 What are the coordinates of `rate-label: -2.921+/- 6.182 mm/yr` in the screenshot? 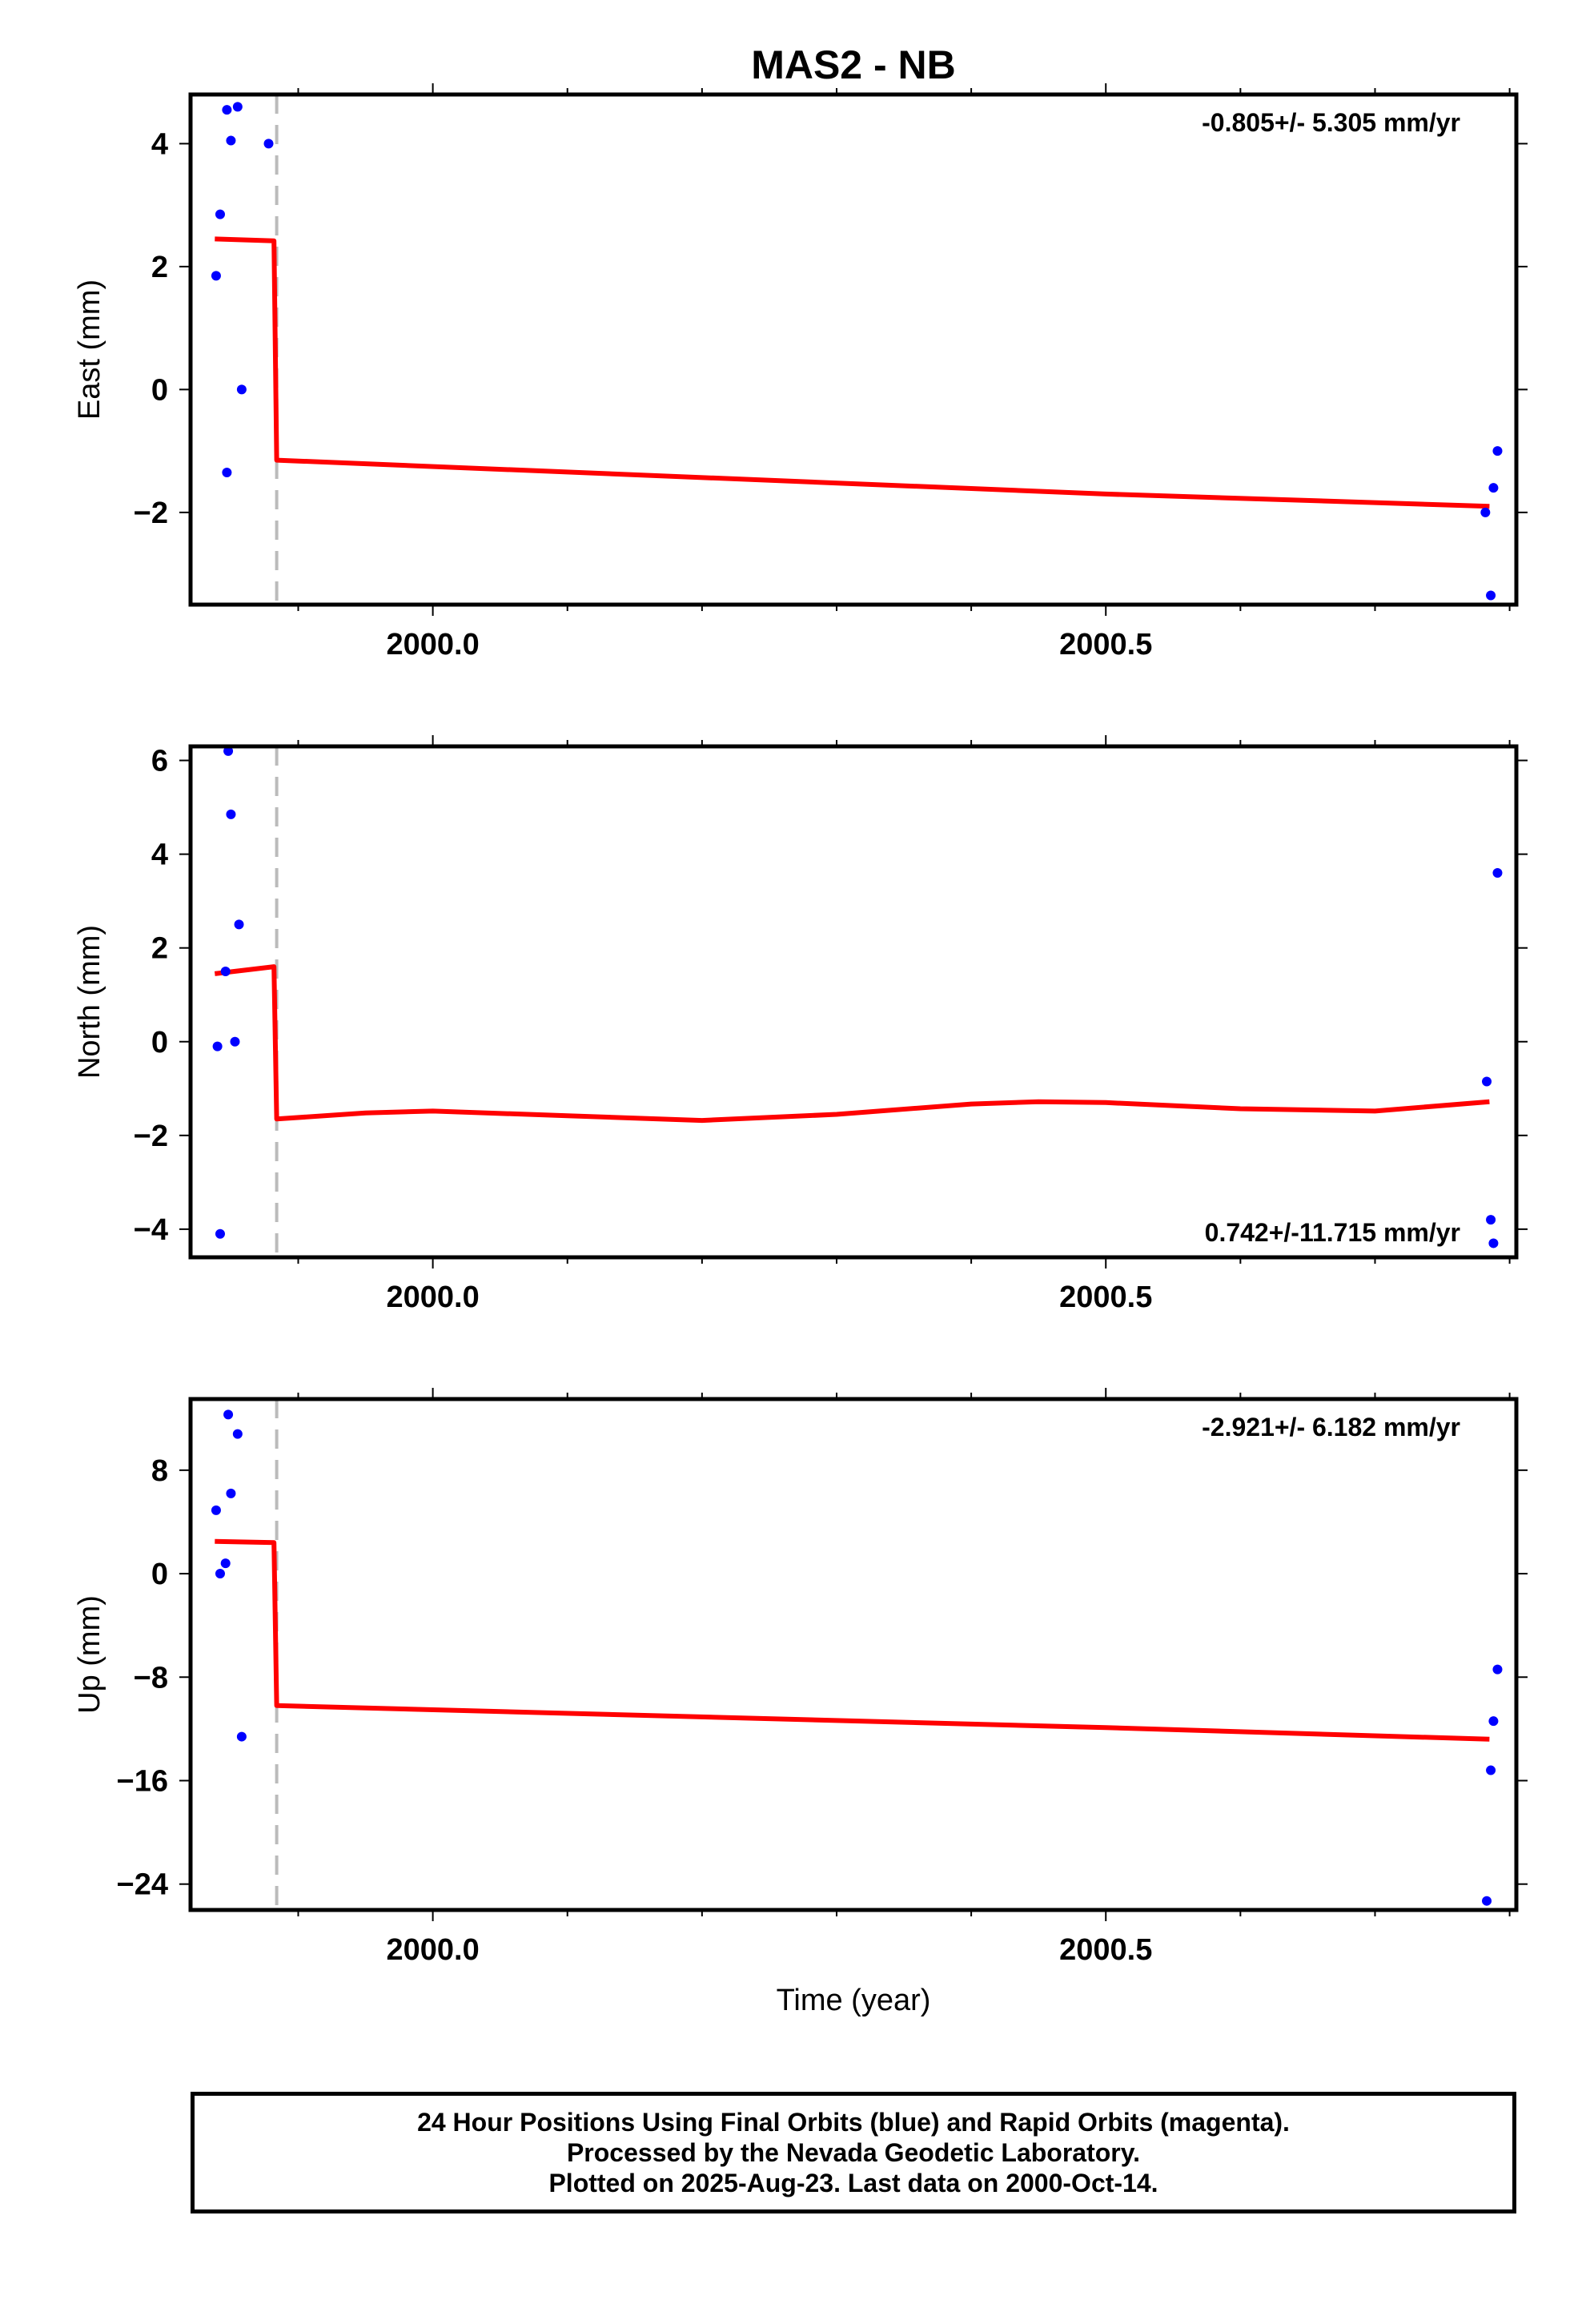 It's located at (1331, 1427).